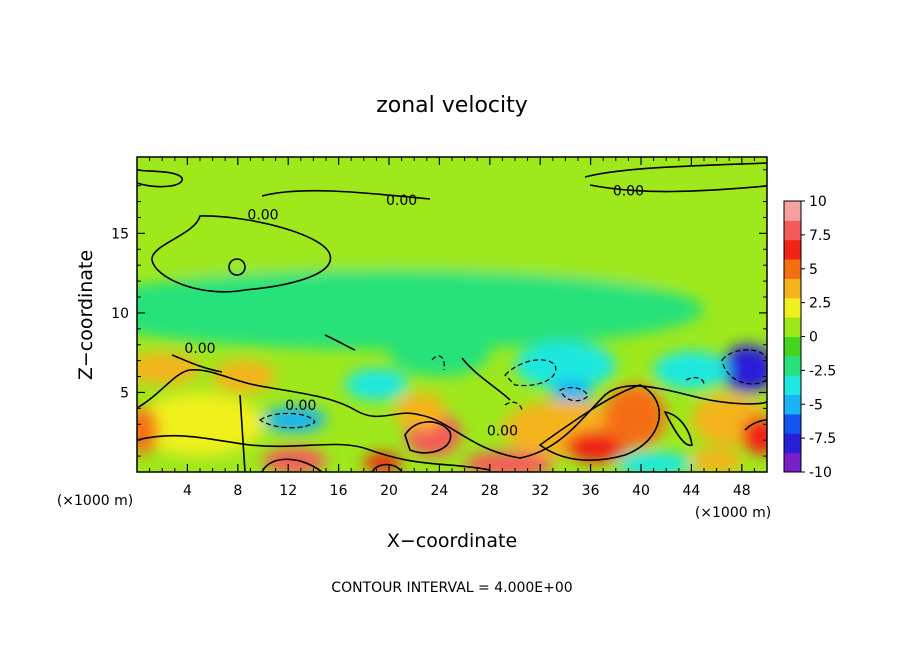  What do you see at coordinates (820, 304) in the screenshot?
I see `colorbar-tick-label: 2.5` at bounding box center [820, 304].